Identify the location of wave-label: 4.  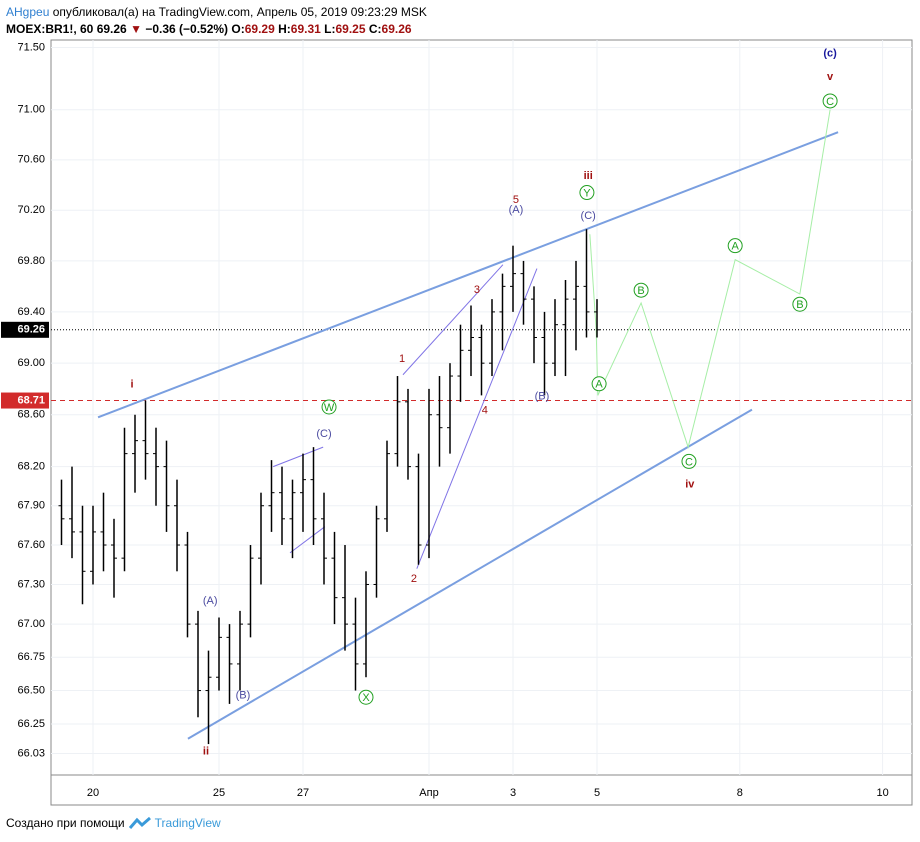
(485, 410).